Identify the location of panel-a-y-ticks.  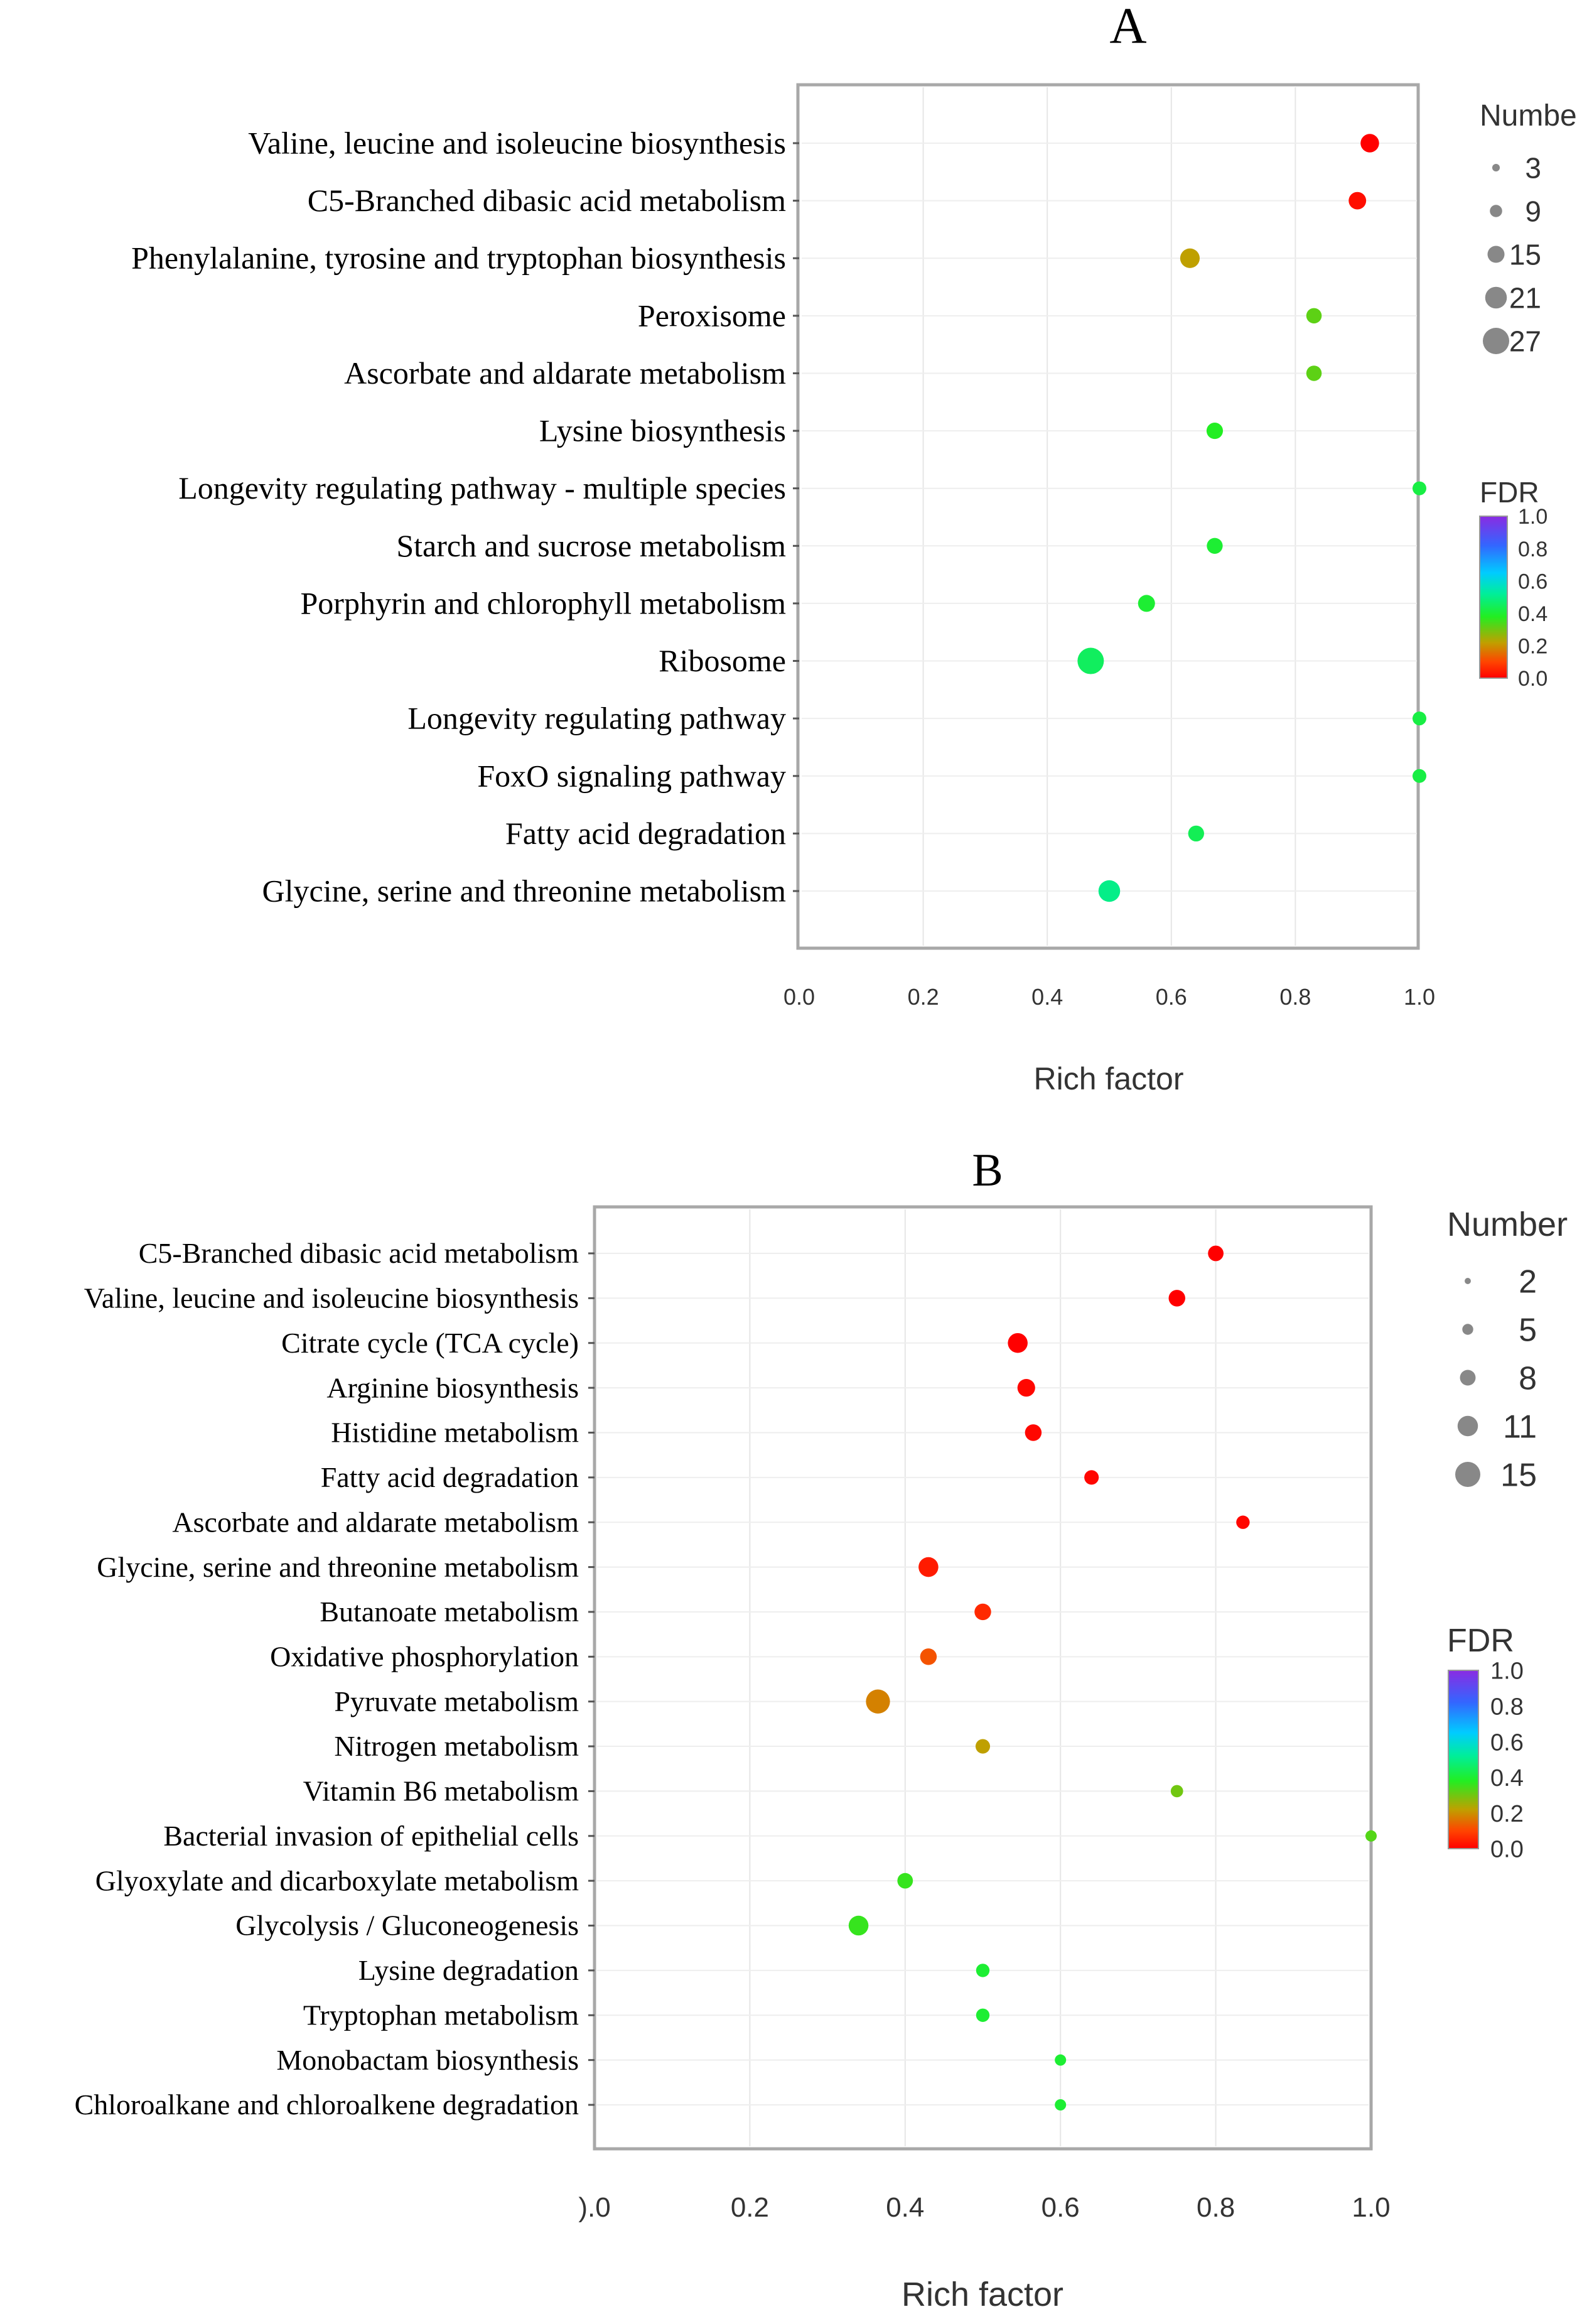
(796, 517).